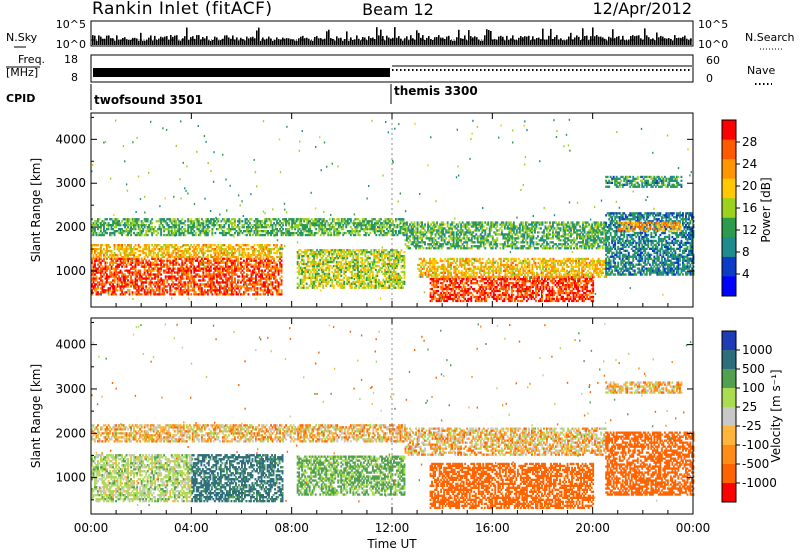 This screenshot has width=800, height=554. I want to click on freq-strip-frame, so click(392, 68).